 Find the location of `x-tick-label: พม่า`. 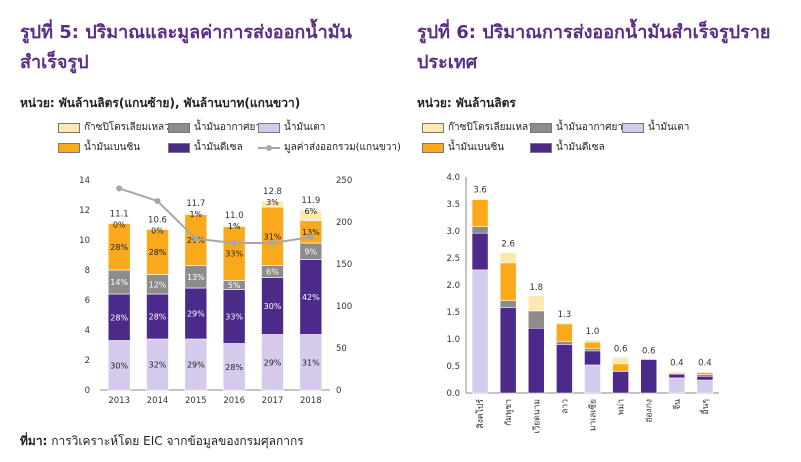

x-tick-label: พม่า is located at coordinates (622, 407).